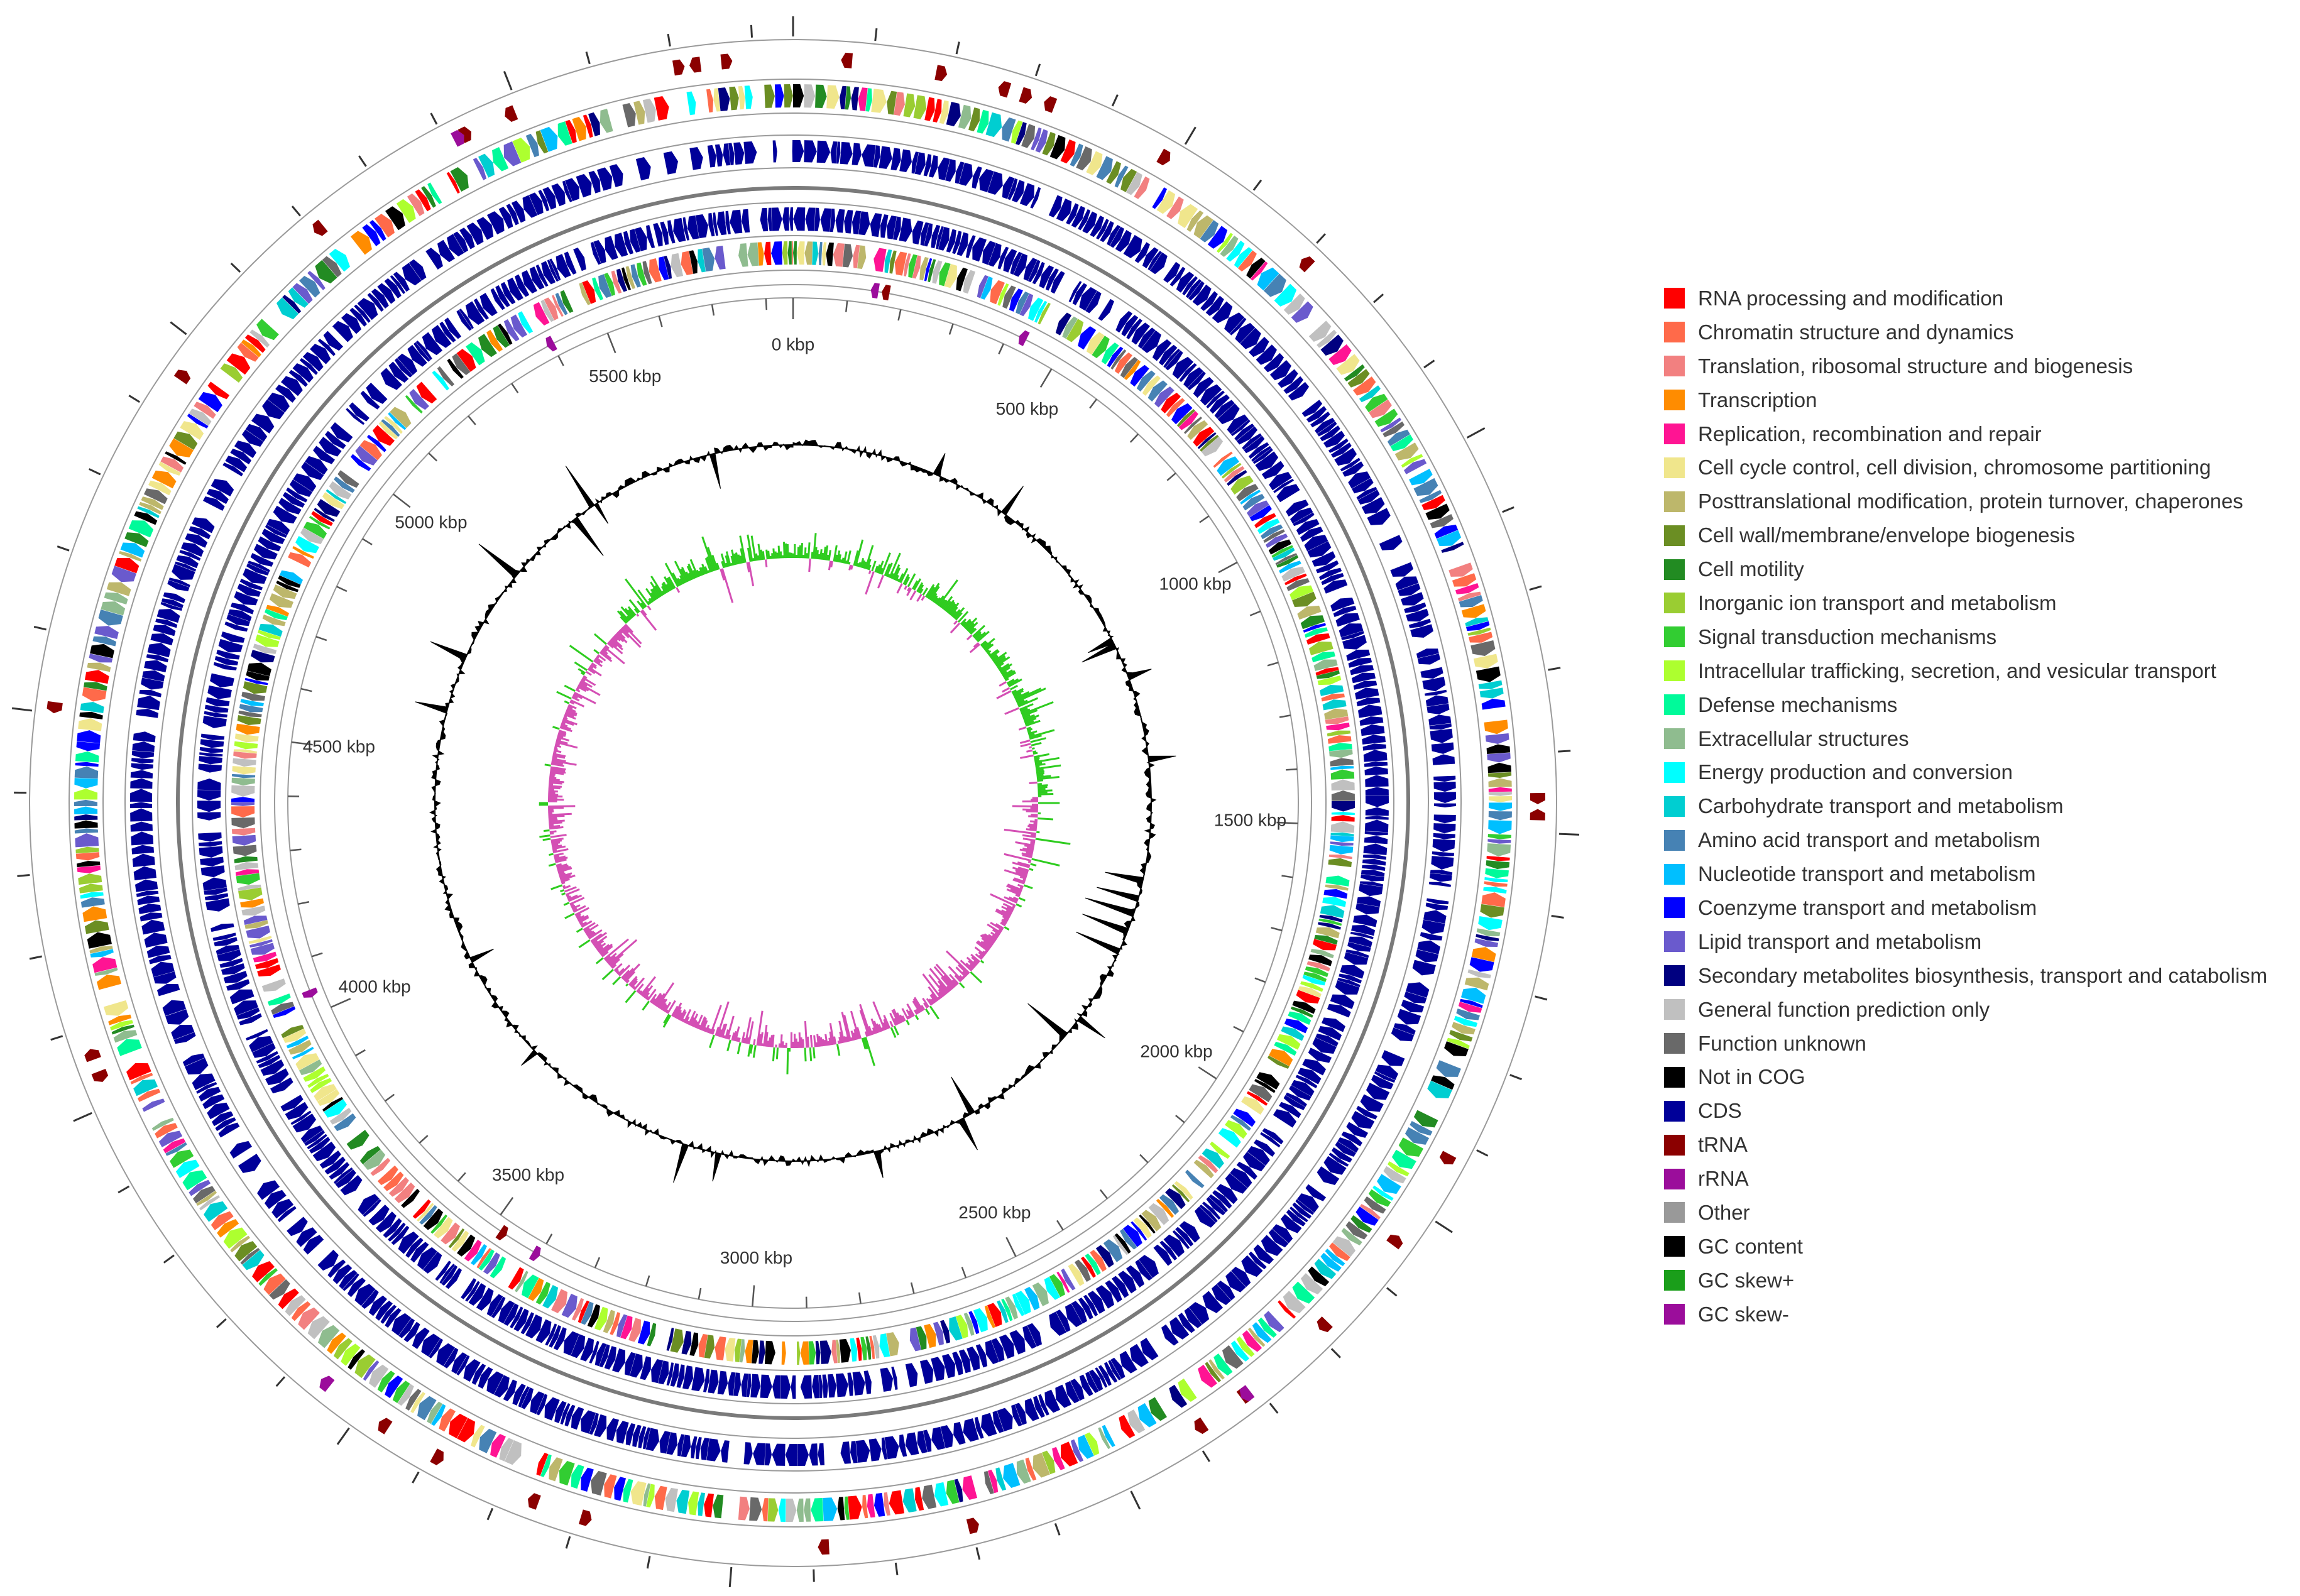 This screenshot has height=1596, width=2300. What do you see at coordinates (1674, 772) in the screenshot?
I see `legend-swatch` at bounding box center [1674, 772].